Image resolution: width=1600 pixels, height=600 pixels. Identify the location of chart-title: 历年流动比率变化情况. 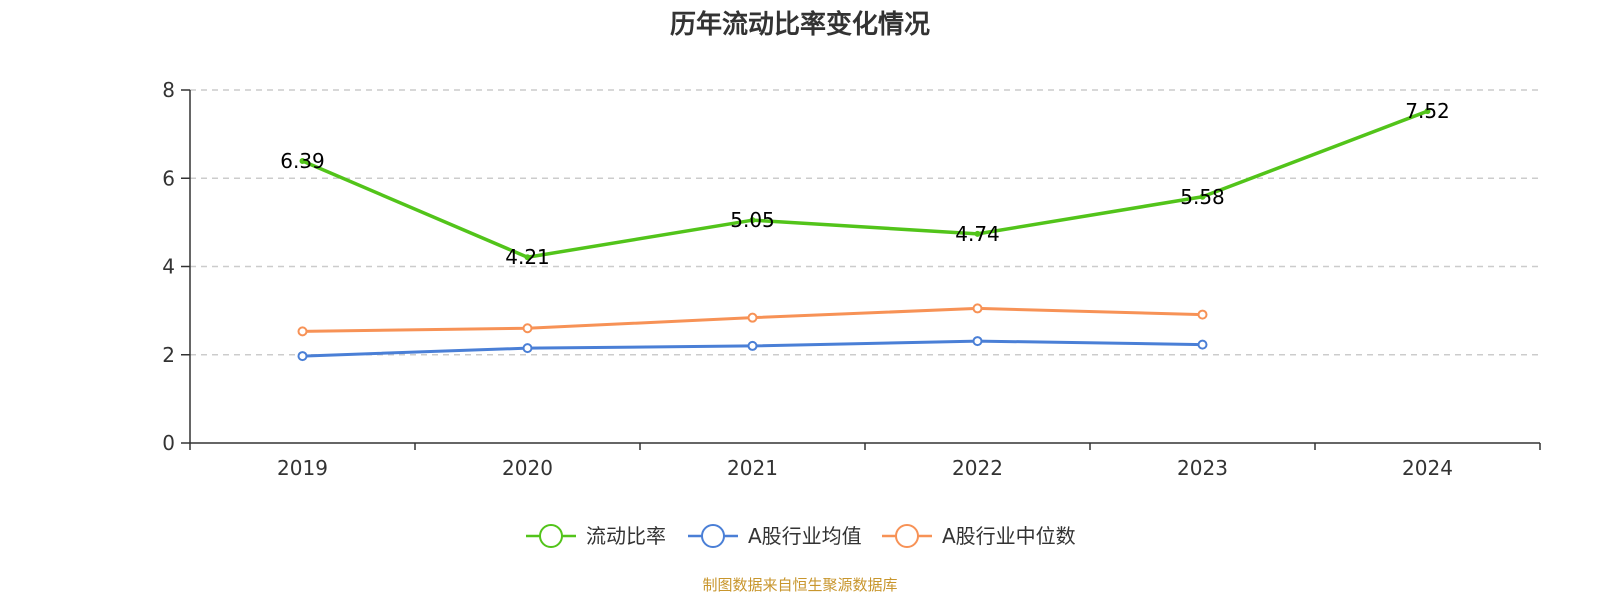
(800, 24).